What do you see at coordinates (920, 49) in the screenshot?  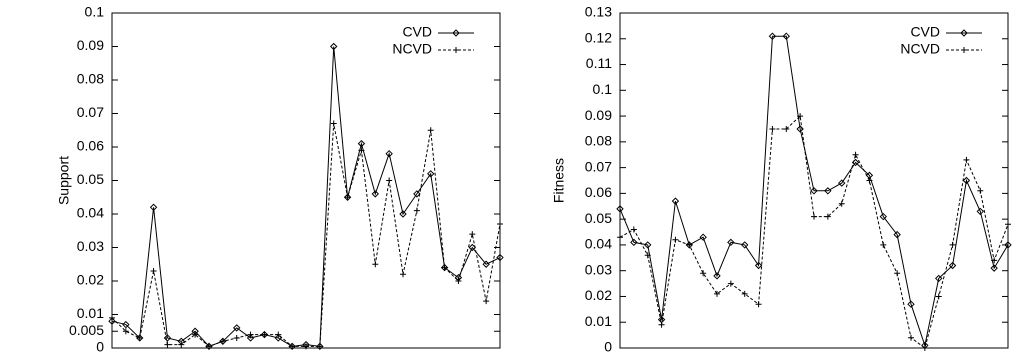 I see `legend-label: NCVD` at bounding box center [920, 49].